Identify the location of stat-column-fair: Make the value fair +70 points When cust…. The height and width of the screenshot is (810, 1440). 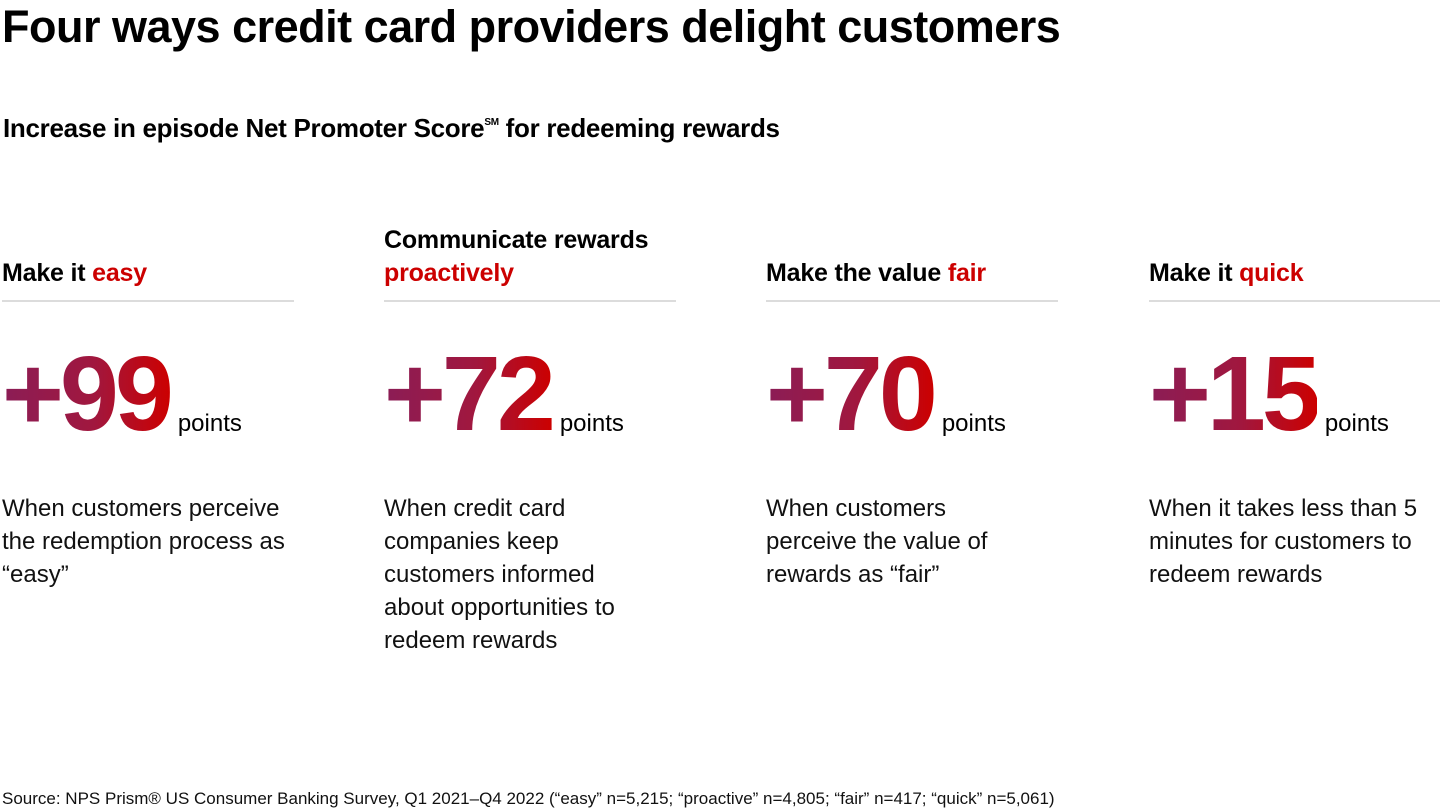
(912, 407).